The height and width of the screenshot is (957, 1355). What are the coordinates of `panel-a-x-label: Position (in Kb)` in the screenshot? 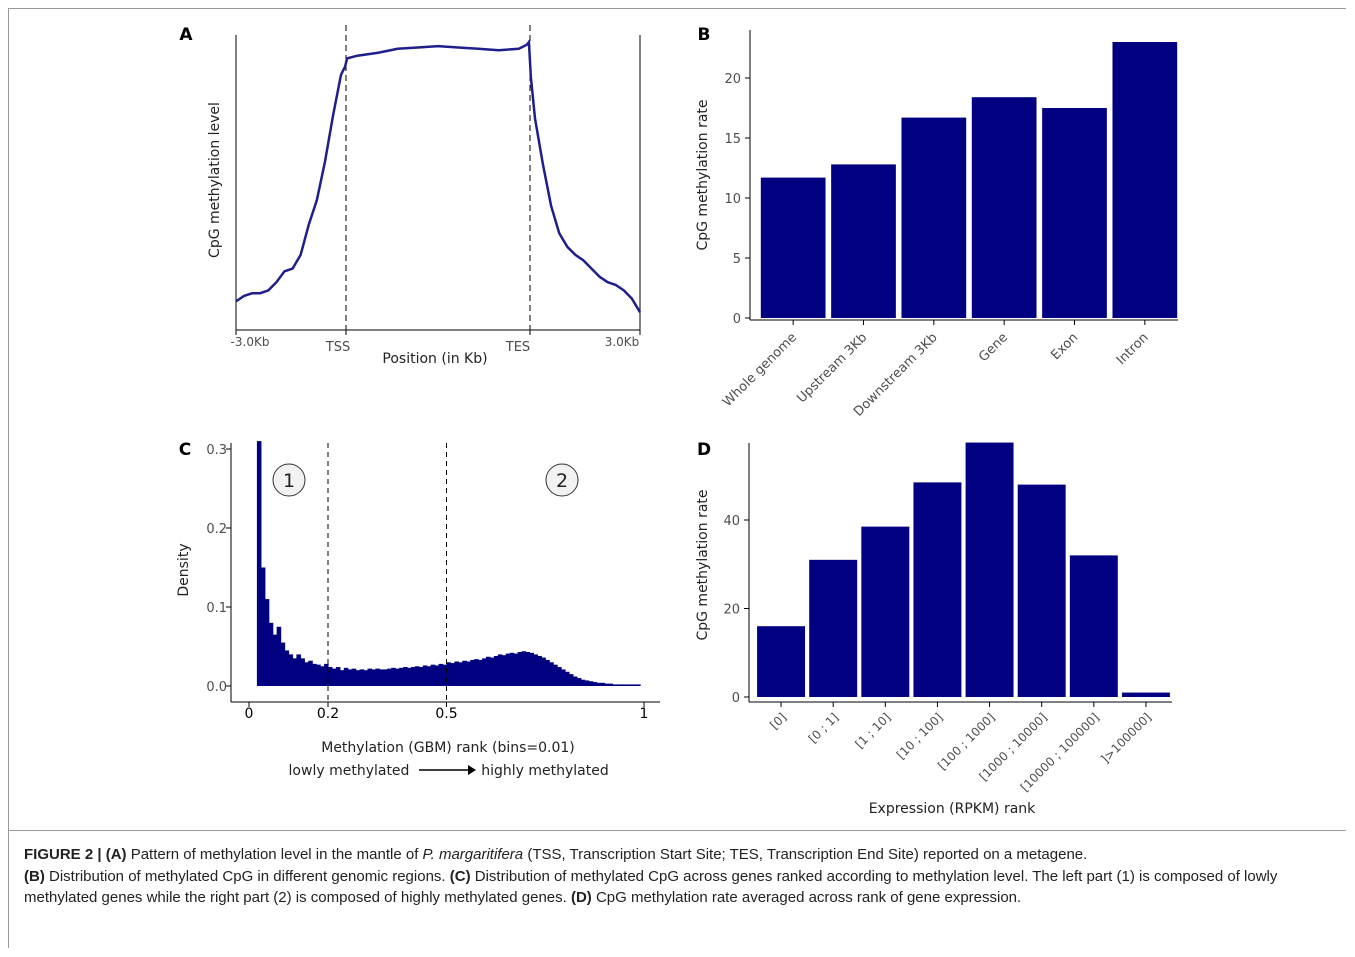 It's located at (434, 359).